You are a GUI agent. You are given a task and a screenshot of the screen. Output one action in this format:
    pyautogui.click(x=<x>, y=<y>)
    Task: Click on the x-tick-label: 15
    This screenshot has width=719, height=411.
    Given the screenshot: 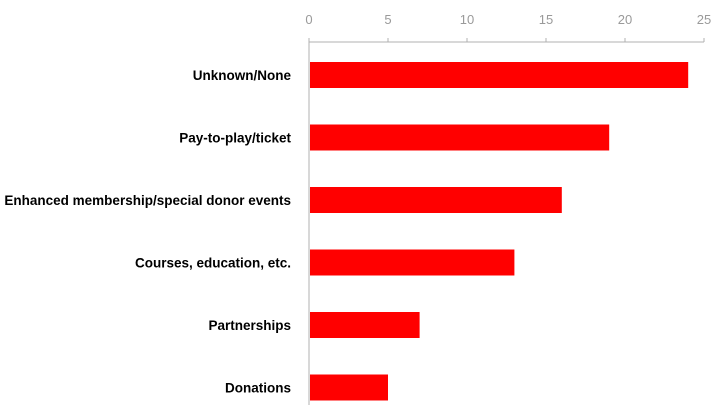 What is the action you would take?
    pyautogui.click(x=546, y=19)
    